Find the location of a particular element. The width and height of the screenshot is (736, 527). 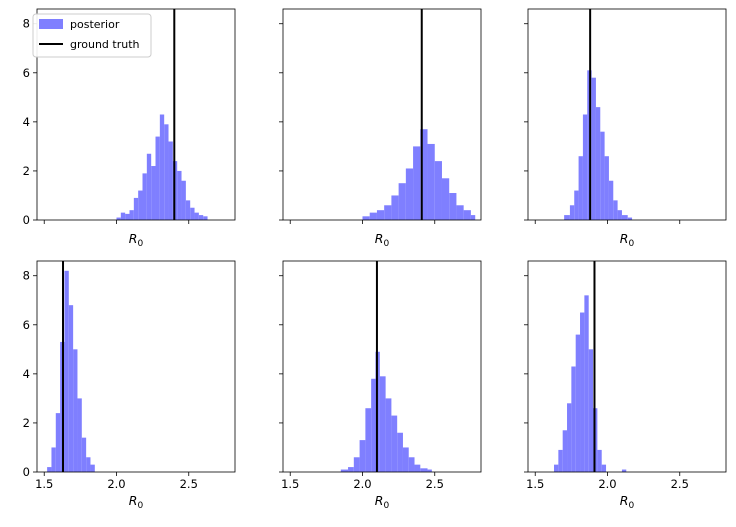

legend-ground-truth-label: ground truth is located at coordinates (105, 44).